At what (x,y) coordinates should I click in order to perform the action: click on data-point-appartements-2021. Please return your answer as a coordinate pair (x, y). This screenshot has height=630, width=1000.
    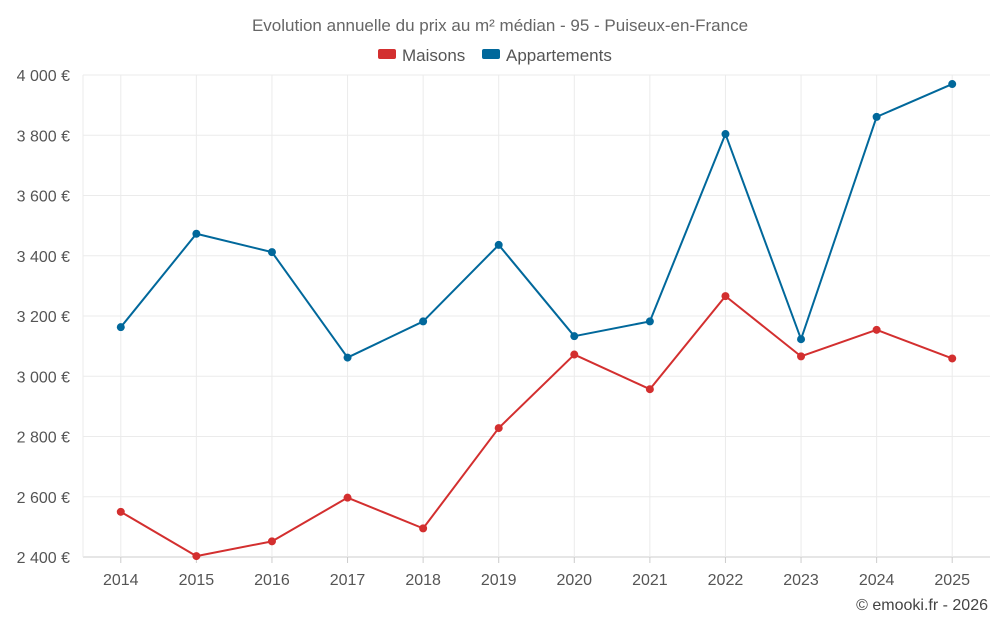
    Looking at the image, I should click on (649, 321).